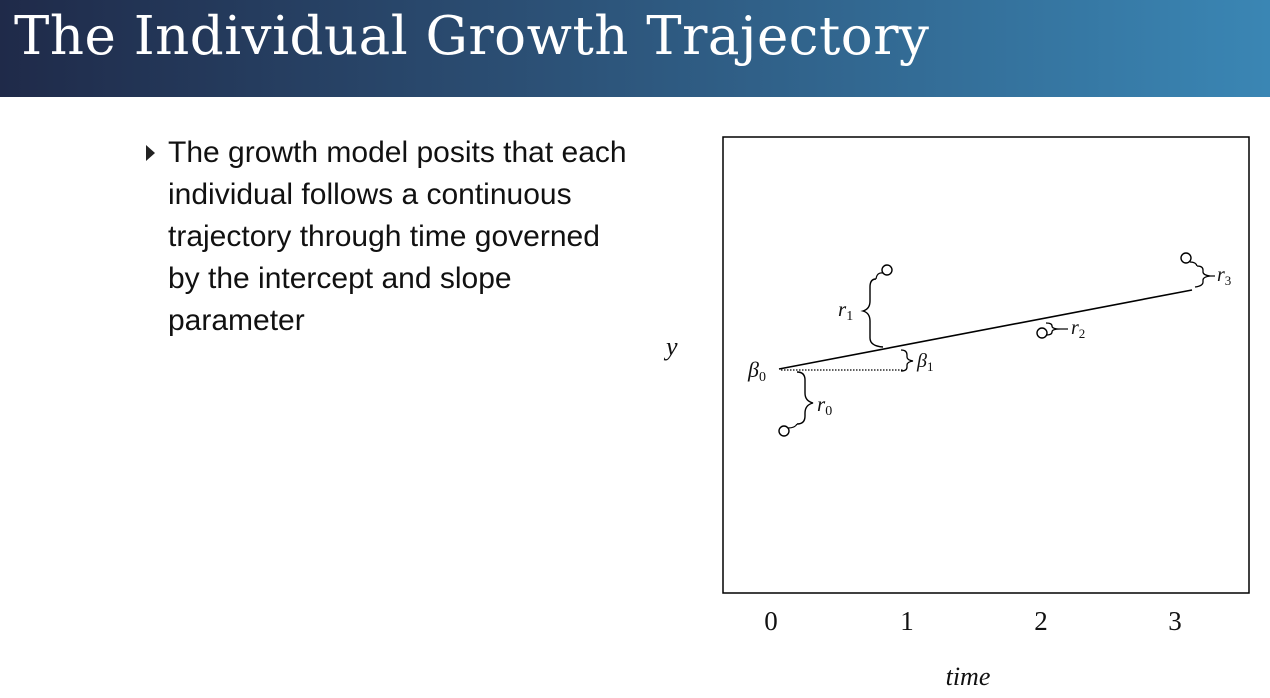 The height and width of the screenshot is (698, 1270). I want to click on brace-r0, so click(805, 398).